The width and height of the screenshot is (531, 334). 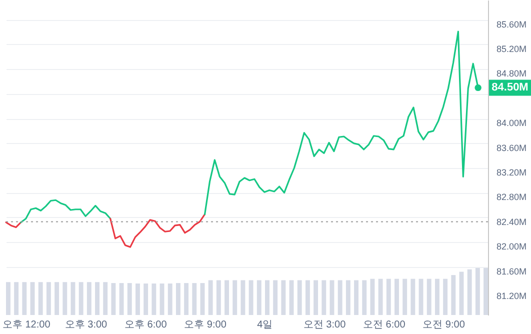 I want to click on x-tick-label: 4일, so click(x=265, y=325).